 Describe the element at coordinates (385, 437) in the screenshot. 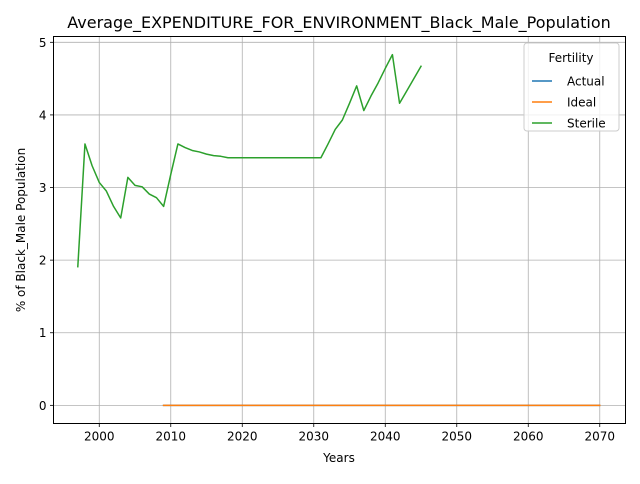

I see `x-tick-label: 2040` at that location.